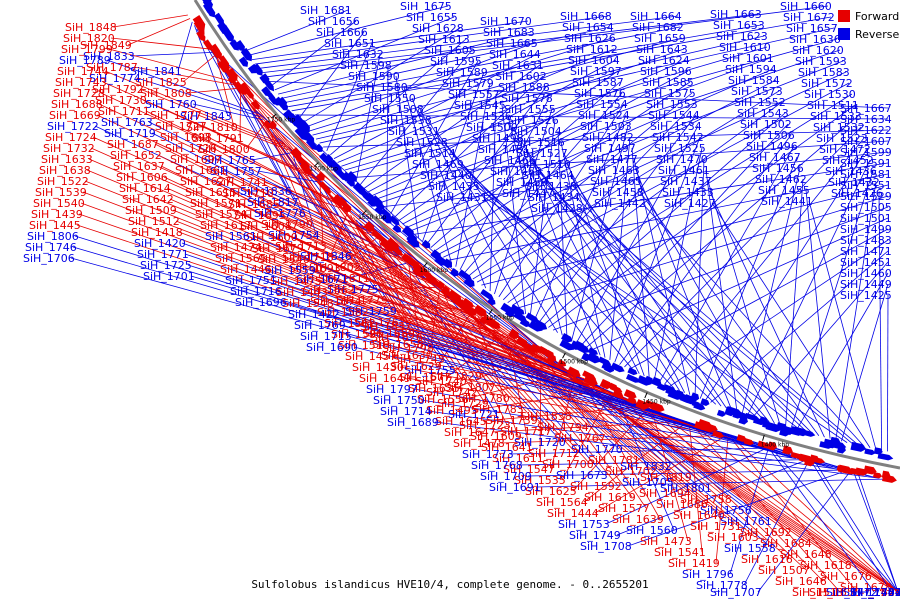  Describe the element at coordinates (866, 295) in the screenshot. I see `gene-label: SiH_1425` at that location.